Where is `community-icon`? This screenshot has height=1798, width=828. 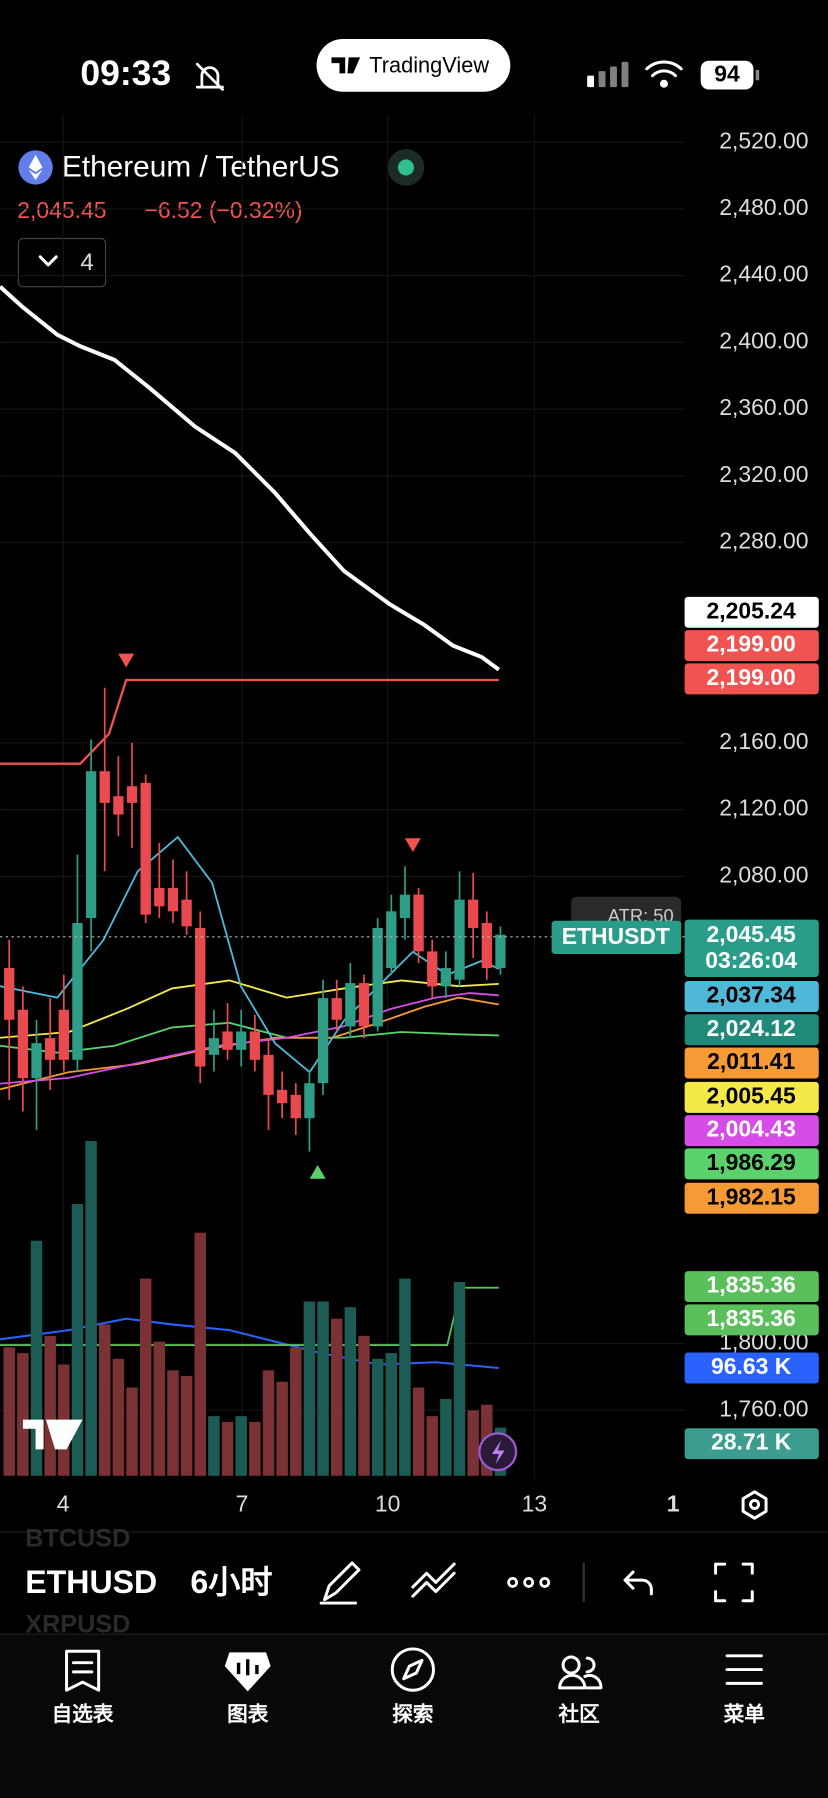
community-icon is located at coordinates (580, 1672).